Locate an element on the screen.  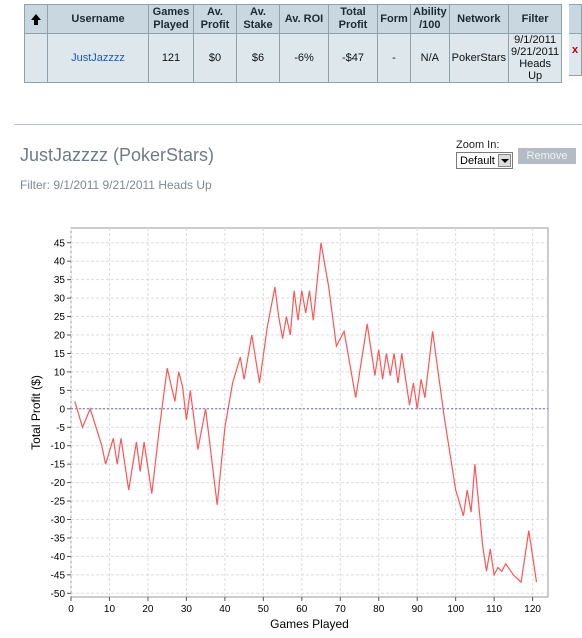
header-av-roi: Av. ROI is located at coordinates (304, 19).